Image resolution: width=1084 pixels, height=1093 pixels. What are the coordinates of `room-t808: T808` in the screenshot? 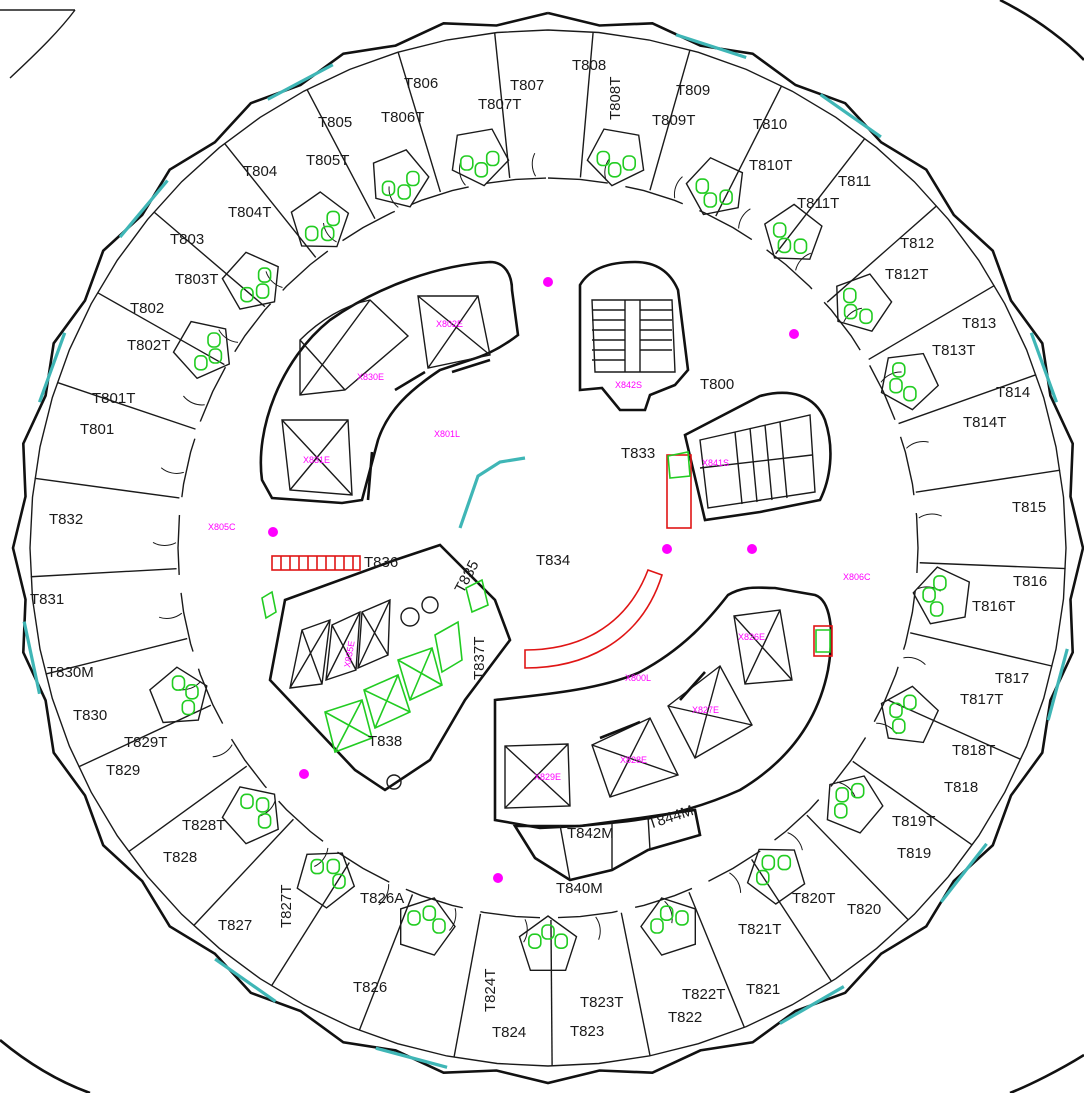 It's located at (589, 65).